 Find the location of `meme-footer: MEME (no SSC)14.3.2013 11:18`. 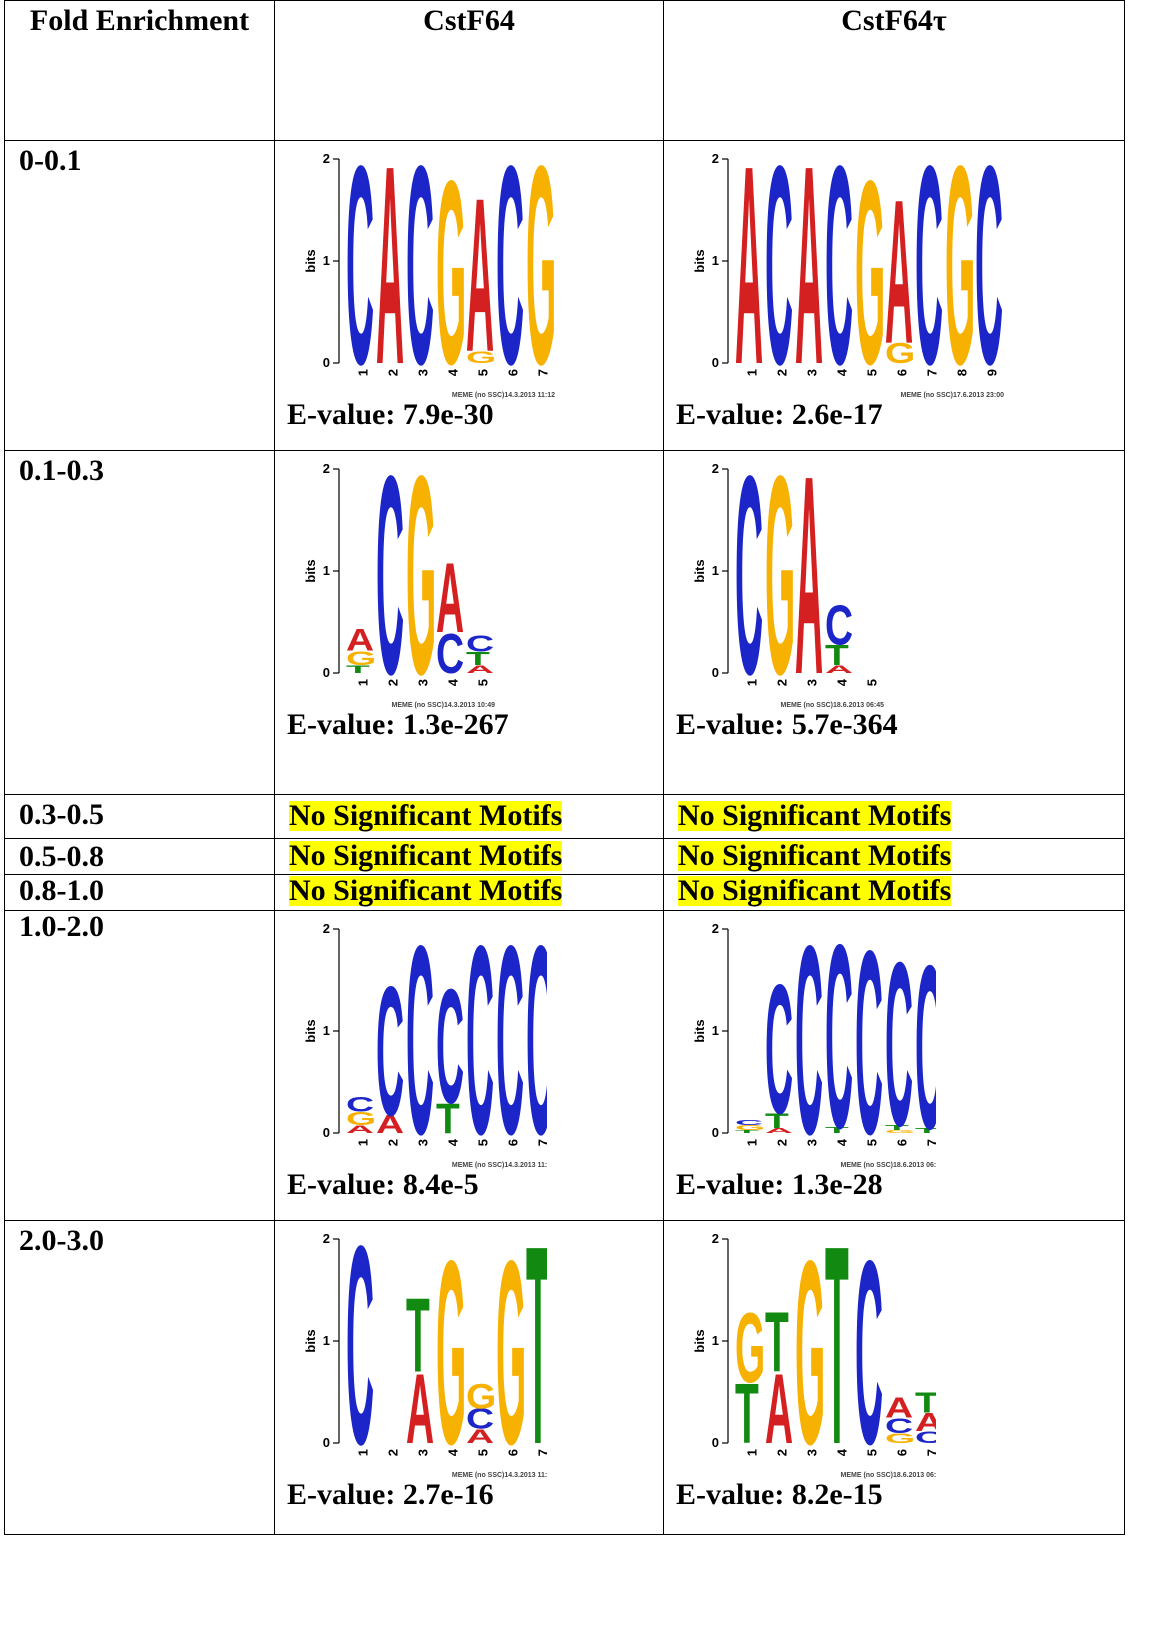

meme-footer: MEME (no SSC)14.3.2013 11:18 is located at coordinates (499, 1165).